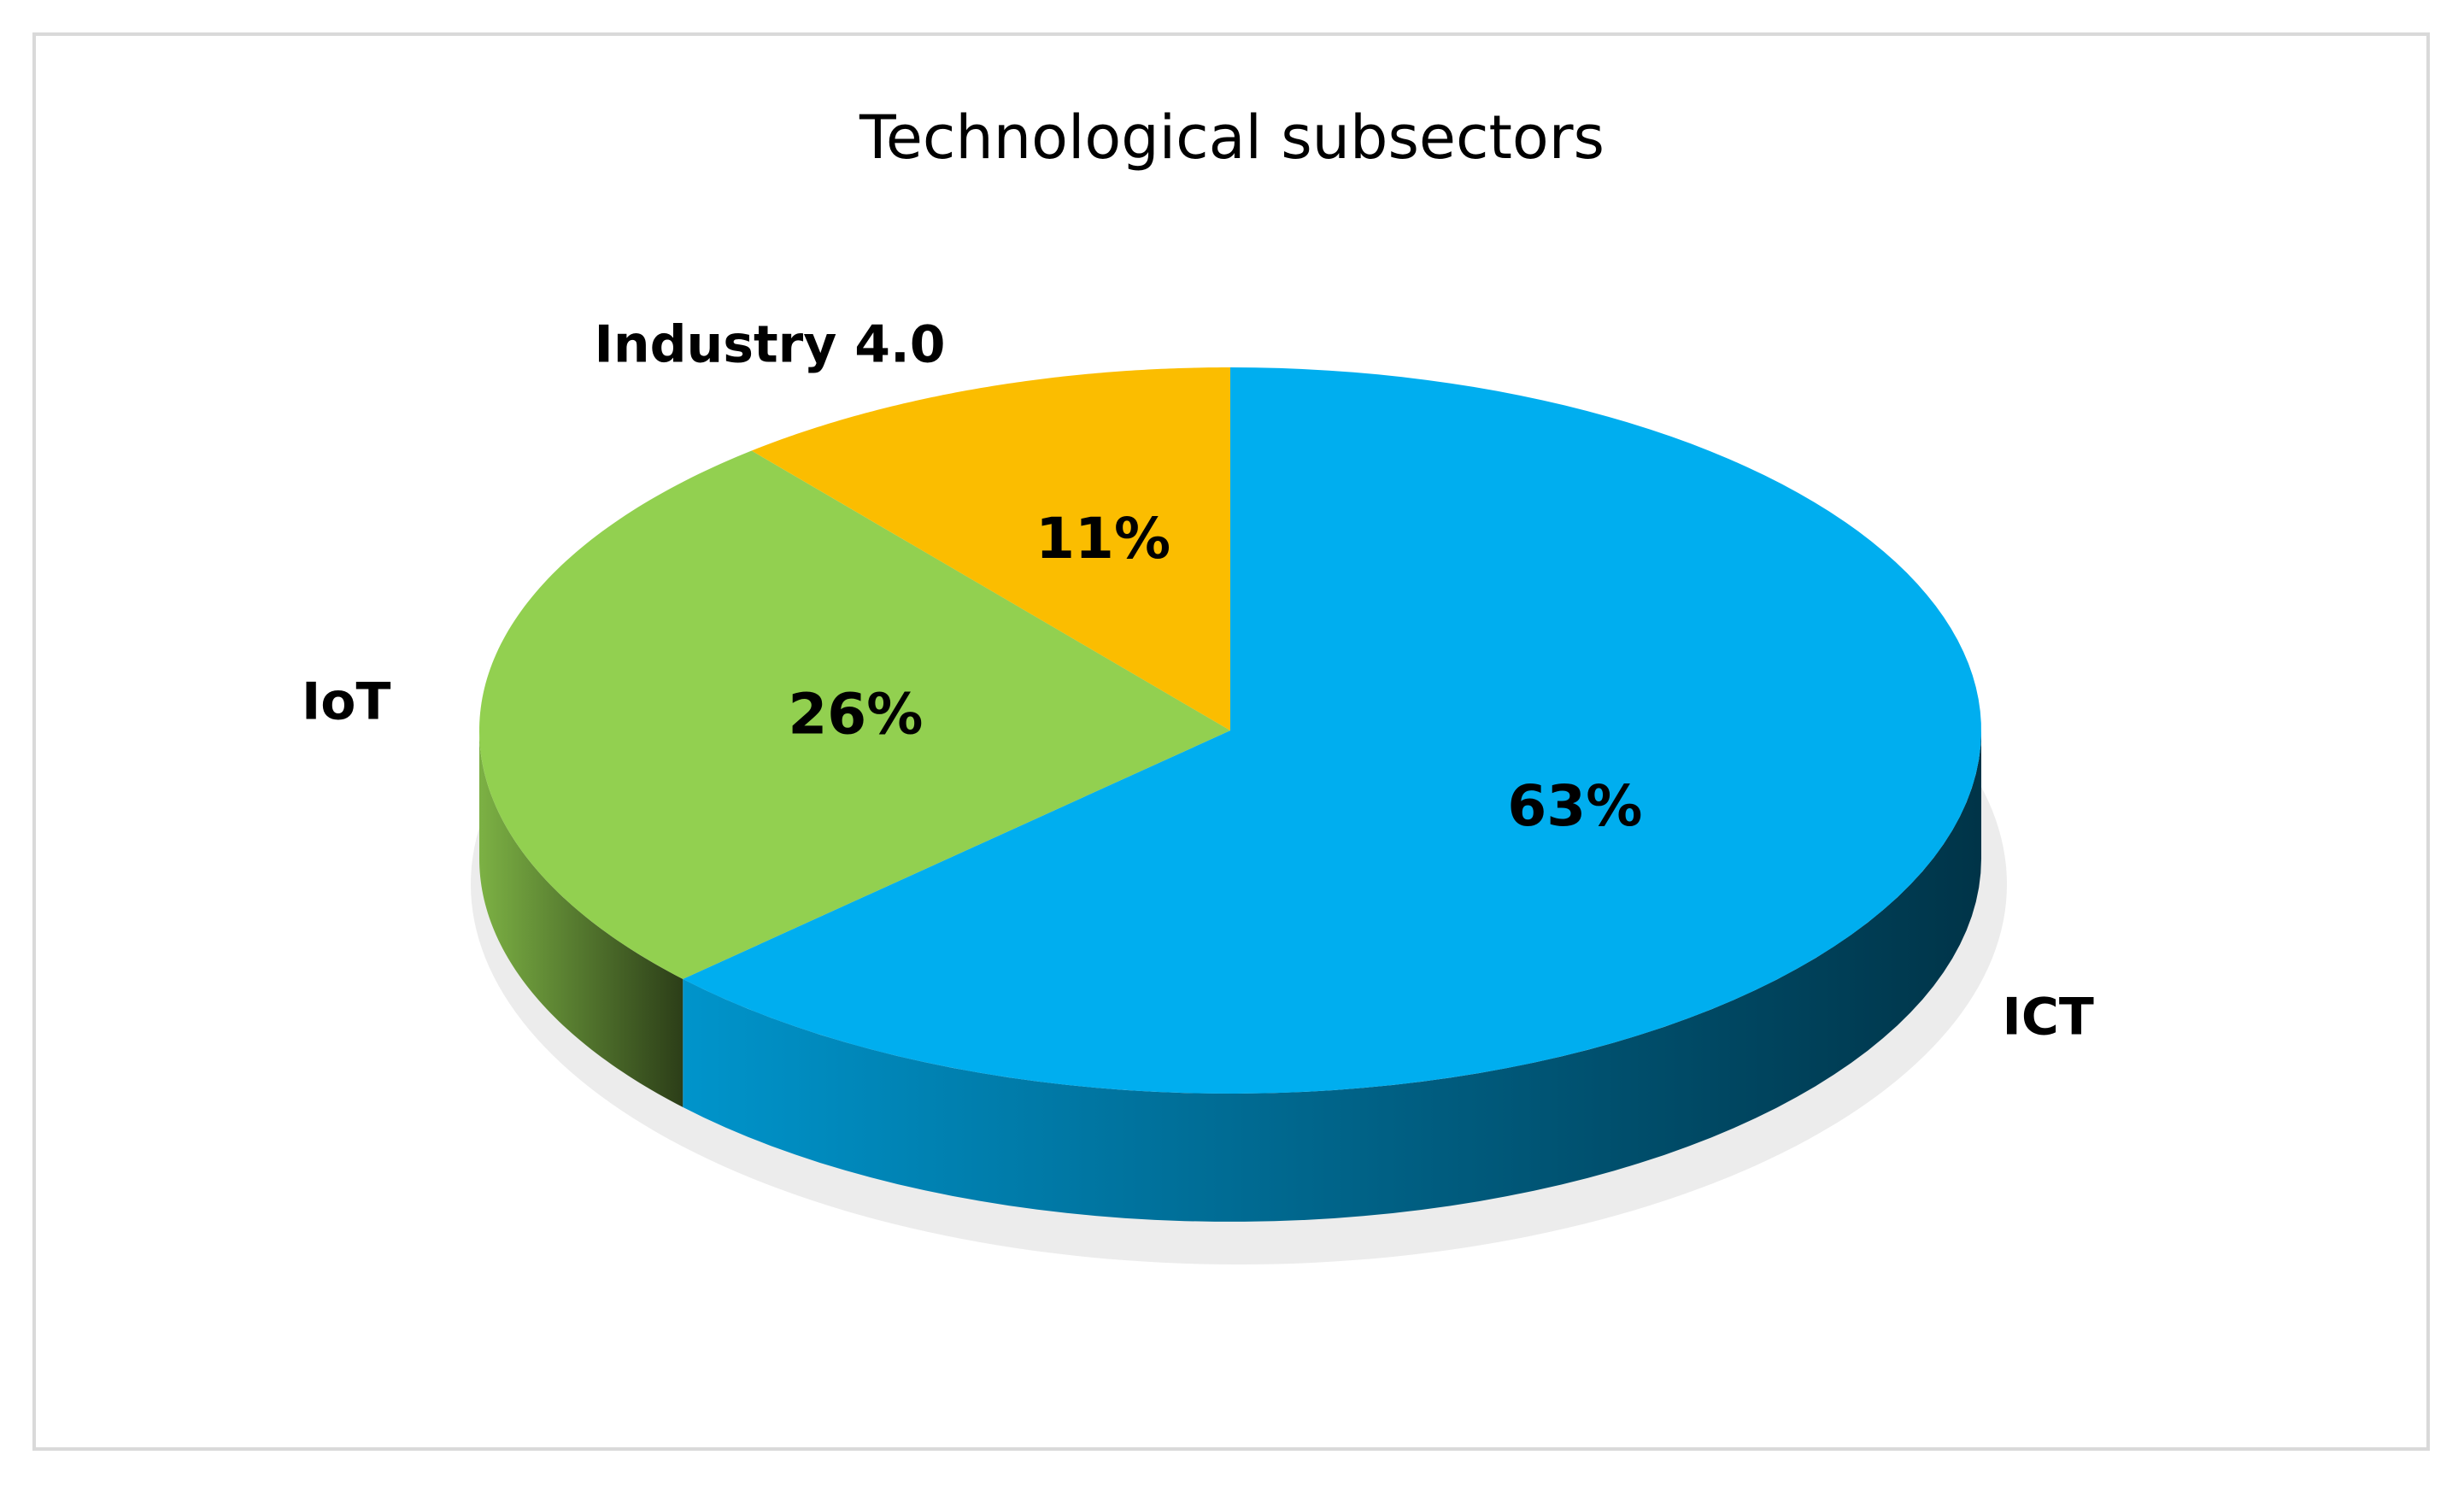  I want to click on slice-side, so click(581, 918).